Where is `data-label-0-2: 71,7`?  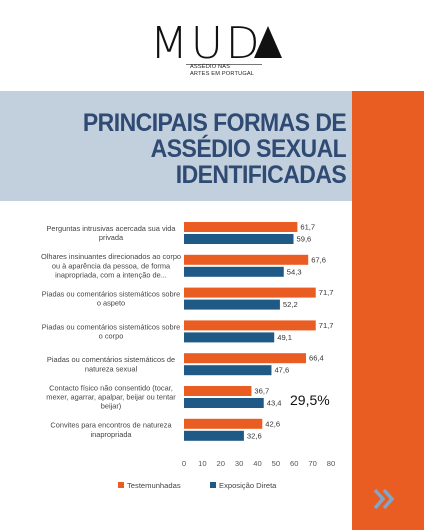 data-label-0-2: 71,7 is located at coordinates (326, 292).